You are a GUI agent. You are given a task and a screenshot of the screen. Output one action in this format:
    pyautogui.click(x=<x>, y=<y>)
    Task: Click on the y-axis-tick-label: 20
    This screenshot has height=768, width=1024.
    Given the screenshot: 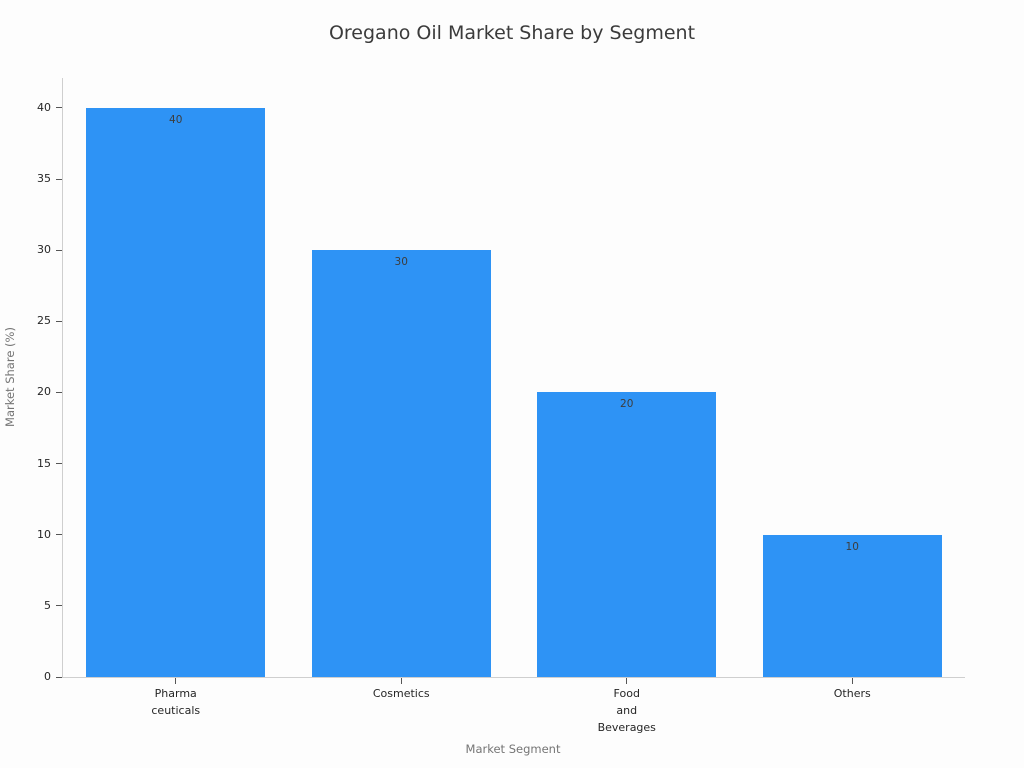 What is the action you would take?
    pyautogui.click(x=44, y=392)
    